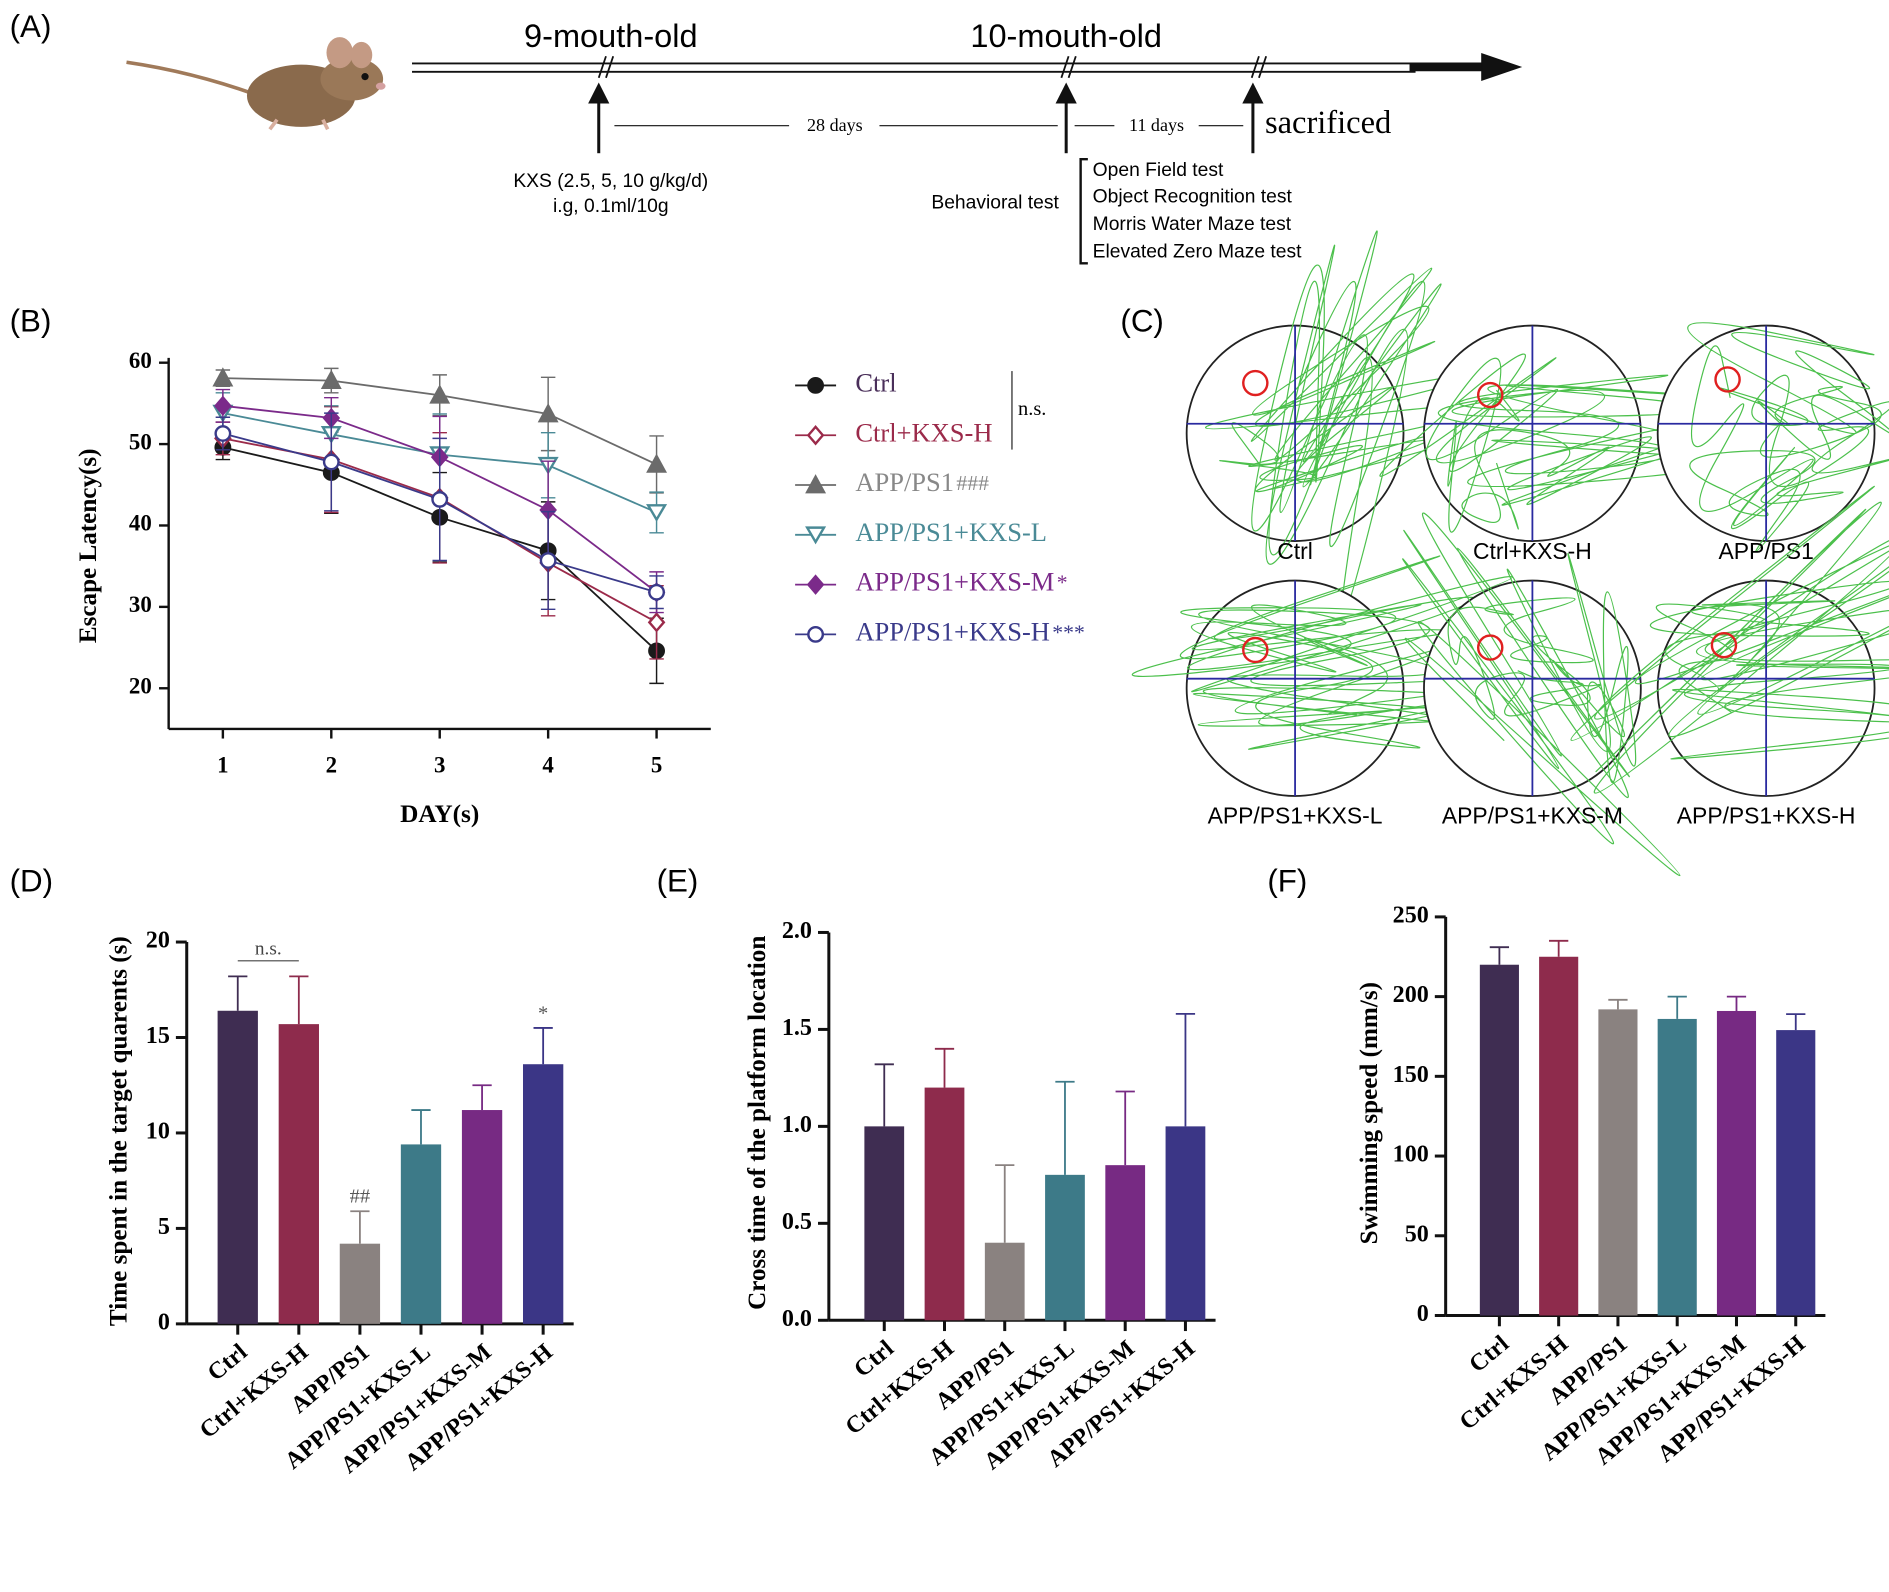 This screenshot has height=1592, width=1889. I want to click on legend-annotation: ***, so click(1068, 632).